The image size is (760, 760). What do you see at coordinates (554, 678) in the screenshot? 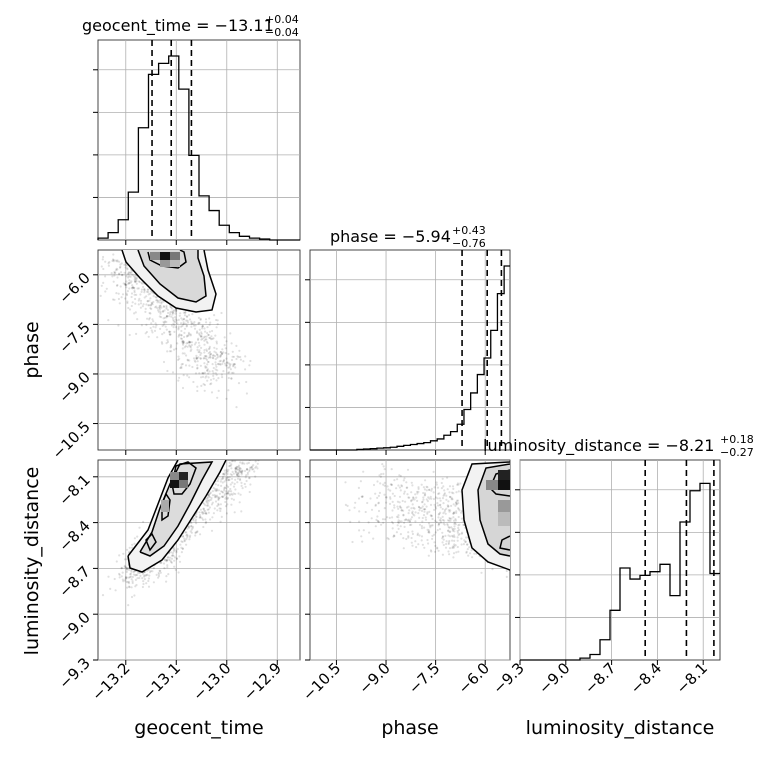
I see `x-tick-label-luminosity-distance: −9.0` at bounding box center [554, 678].